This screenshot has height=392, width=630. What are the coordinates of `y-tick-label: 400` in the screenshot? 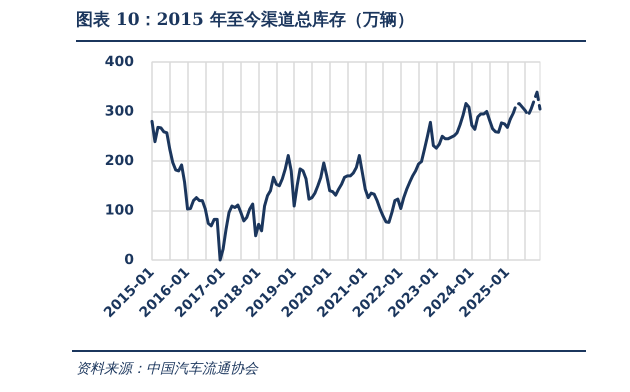 It's located at (119, 62).